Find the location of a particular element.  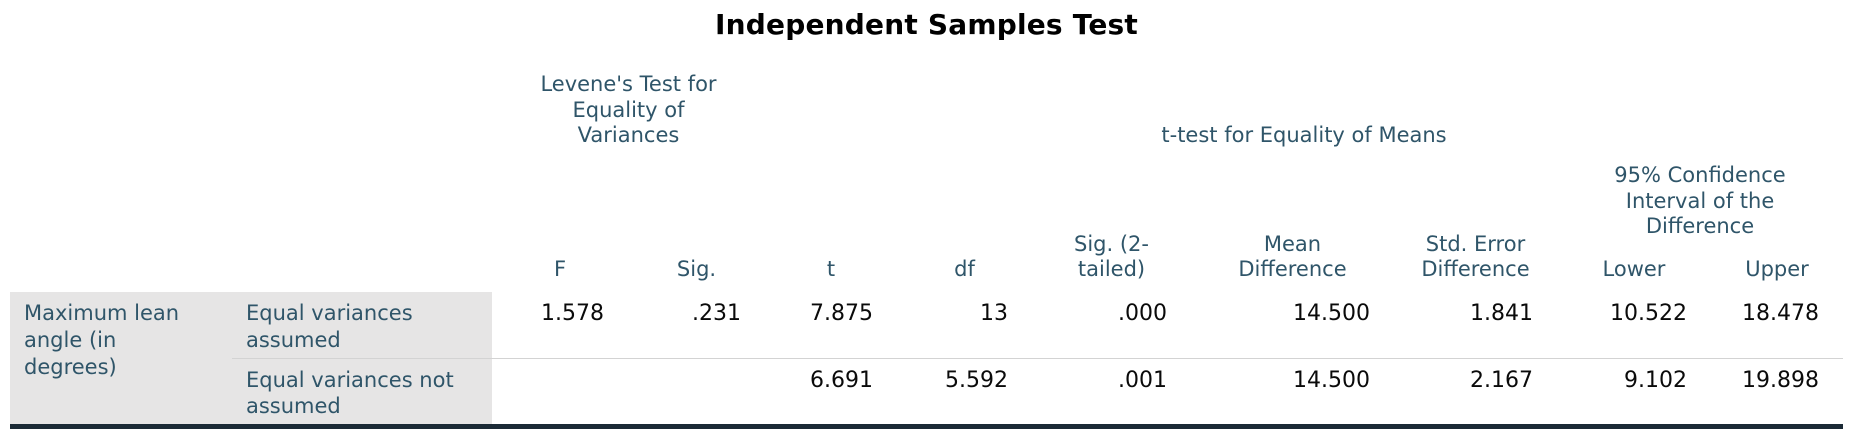

cell-sig is located at coordinates (696, 393).